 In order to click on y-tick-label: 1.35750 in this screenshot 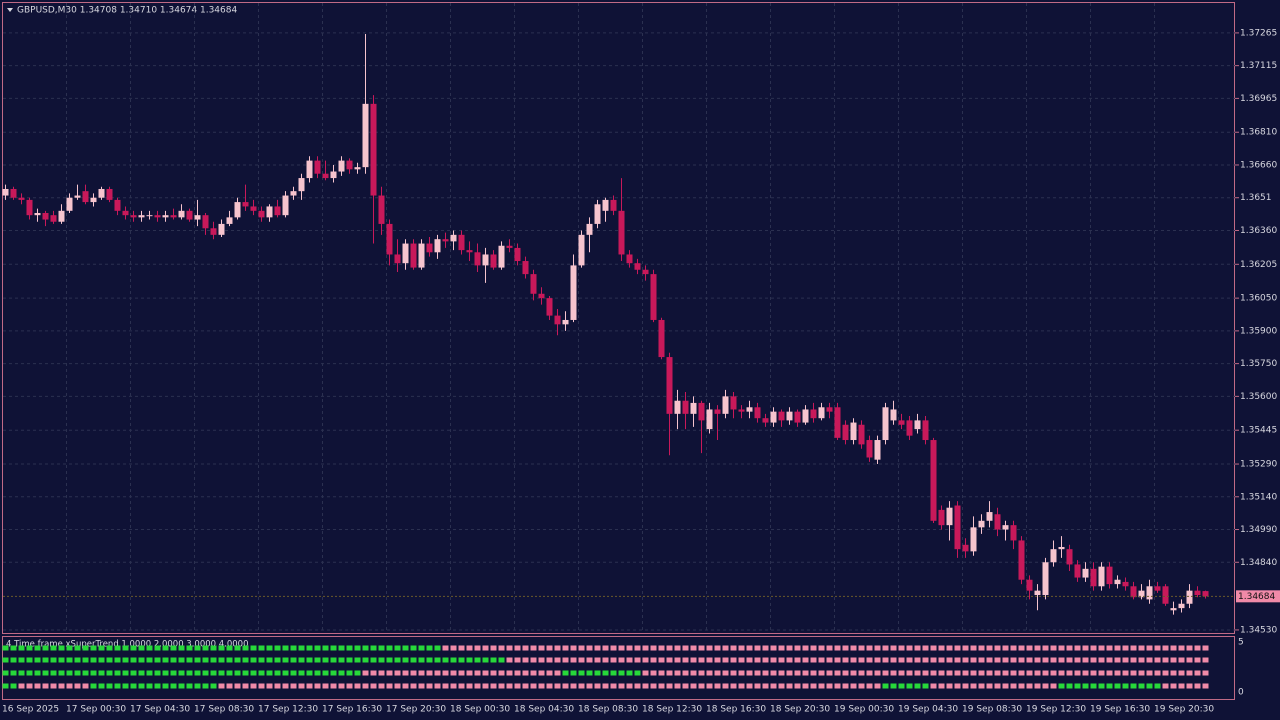, I will do `click(1258, 364)`.